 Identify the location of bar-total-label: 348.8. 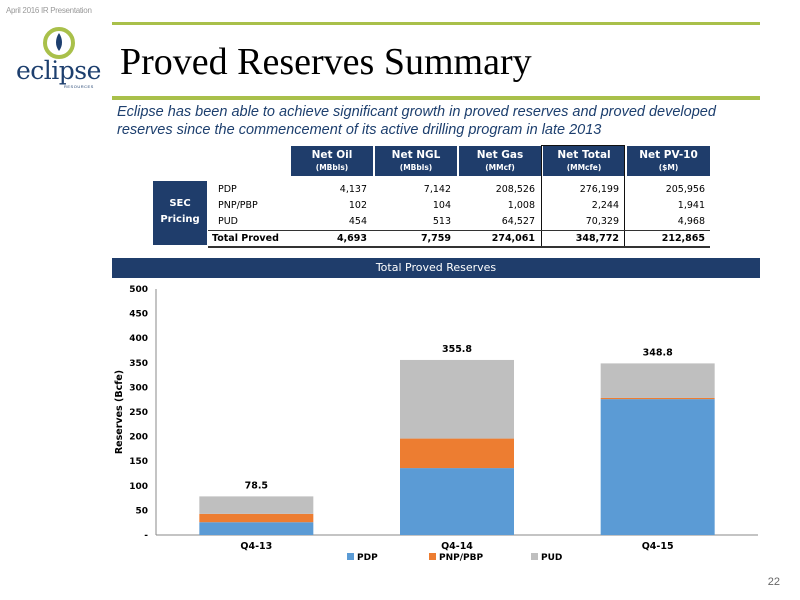
(658, 352).